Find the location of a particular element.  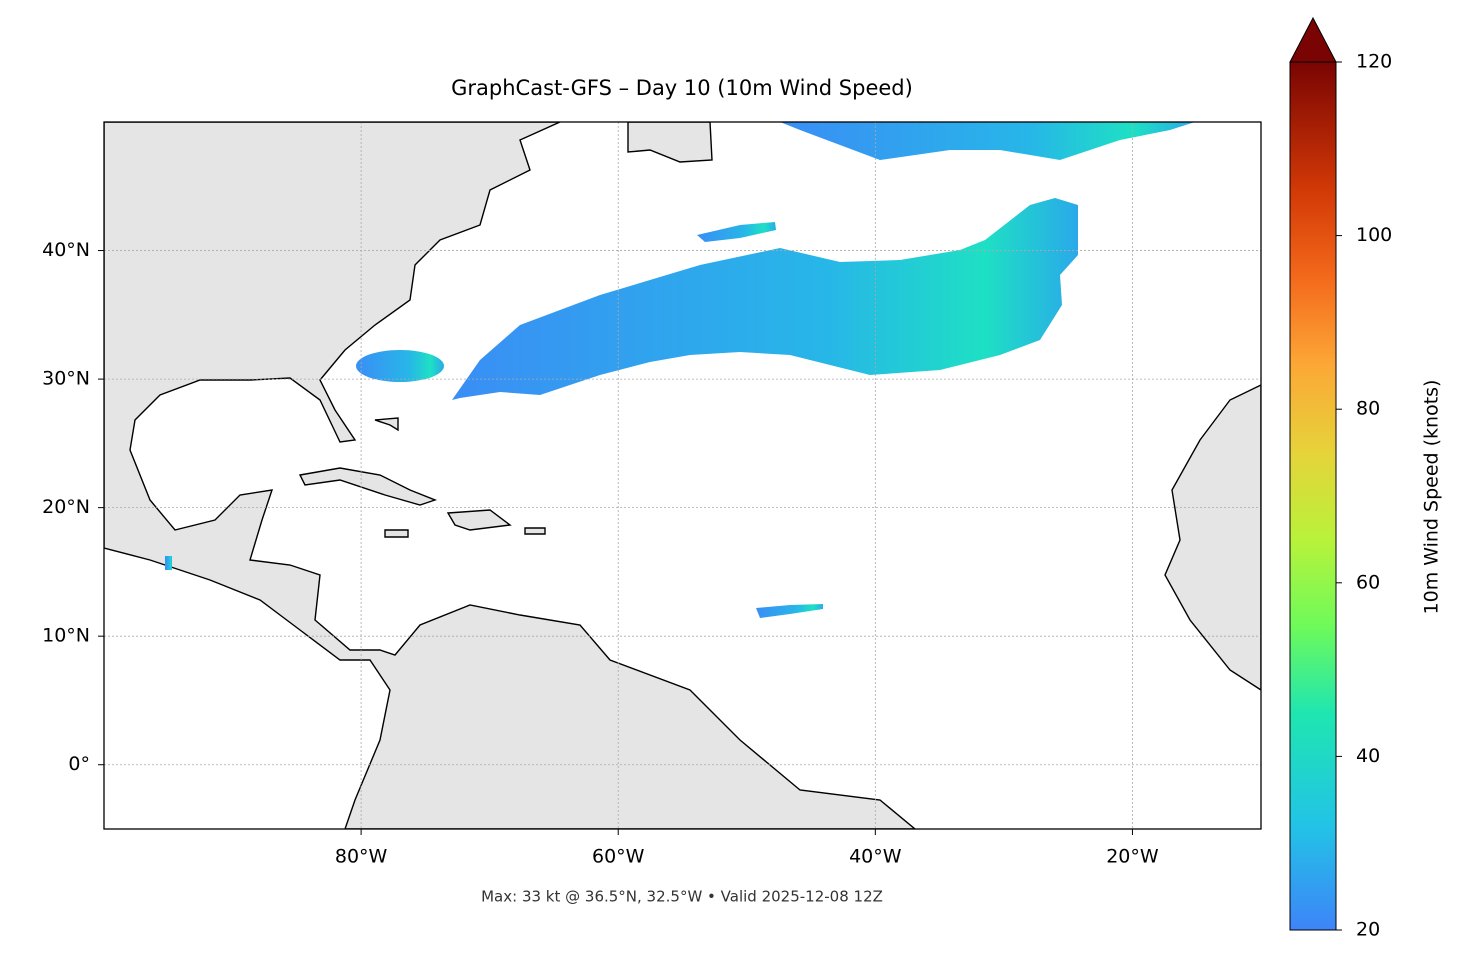

y-tick-label: 10°N is located at coordinates (66, 636).